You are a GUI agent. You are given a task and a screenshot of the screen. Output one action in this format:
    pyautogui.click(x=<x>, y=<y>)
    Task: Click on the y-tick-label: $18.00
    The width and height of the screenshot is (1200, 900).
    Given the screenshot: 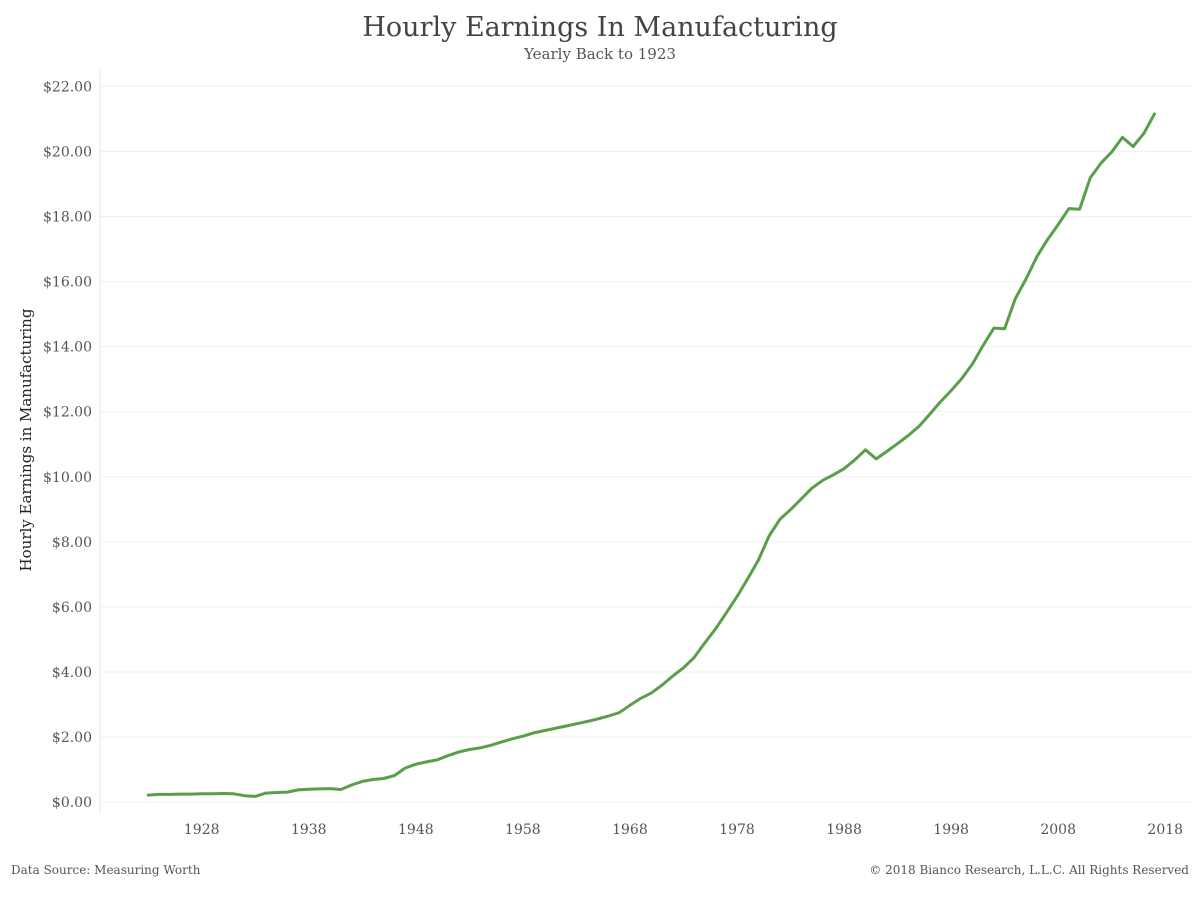 What is the action you would take?
    pyautogui.click(x=67, y=217)
    